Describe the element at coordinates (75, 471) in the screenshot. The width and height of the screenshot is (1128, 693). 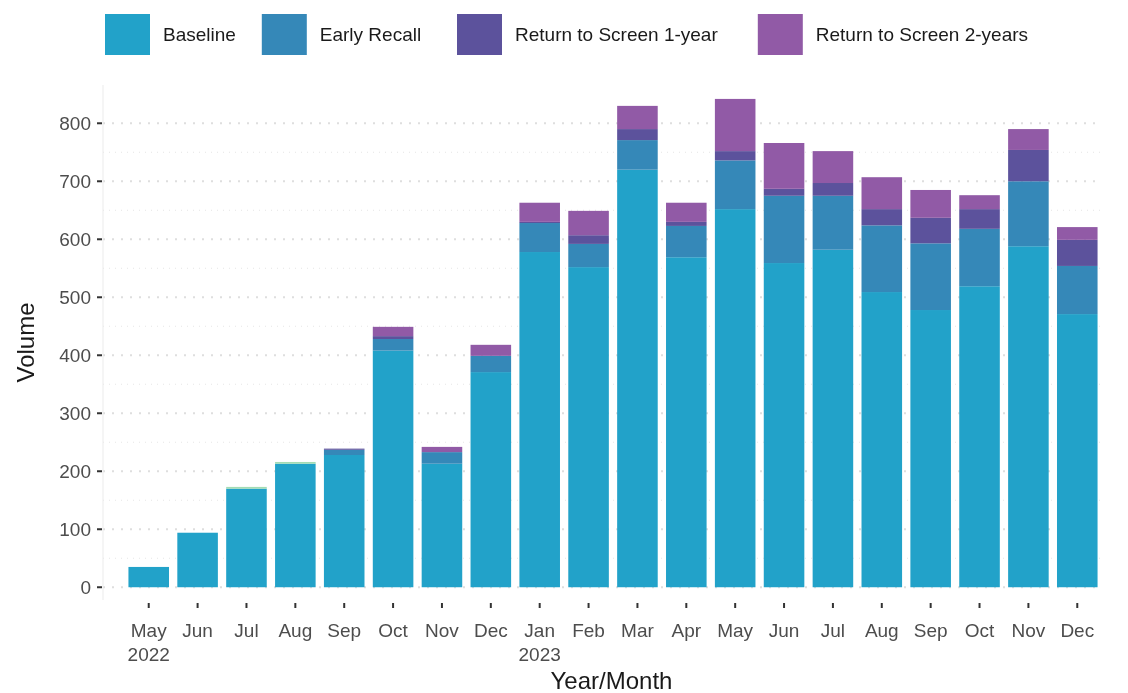
I see `y-tick-label: 200` at that location.